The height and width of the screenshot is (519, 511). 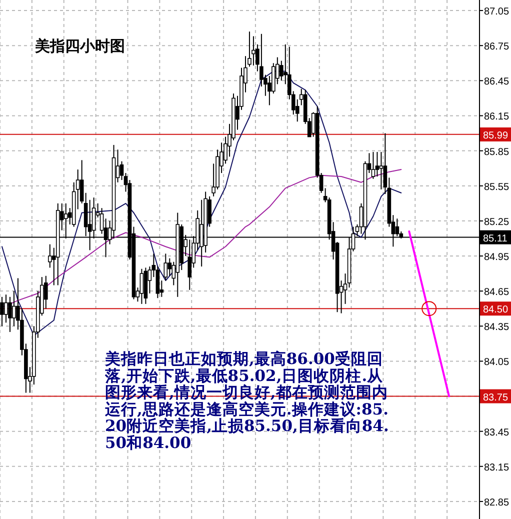 I want to click on y-tick-label: 86.45, so click(x=497, y=82).